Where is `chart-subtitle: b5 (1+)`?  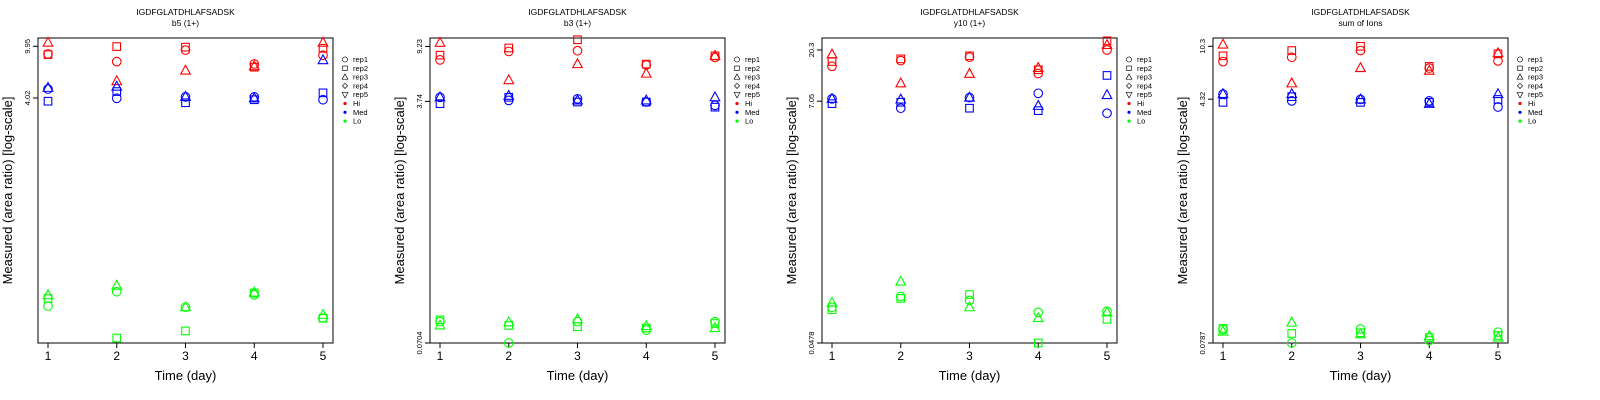
chart-subtitle: b5 (1+) is located at coordinates (185, 23).